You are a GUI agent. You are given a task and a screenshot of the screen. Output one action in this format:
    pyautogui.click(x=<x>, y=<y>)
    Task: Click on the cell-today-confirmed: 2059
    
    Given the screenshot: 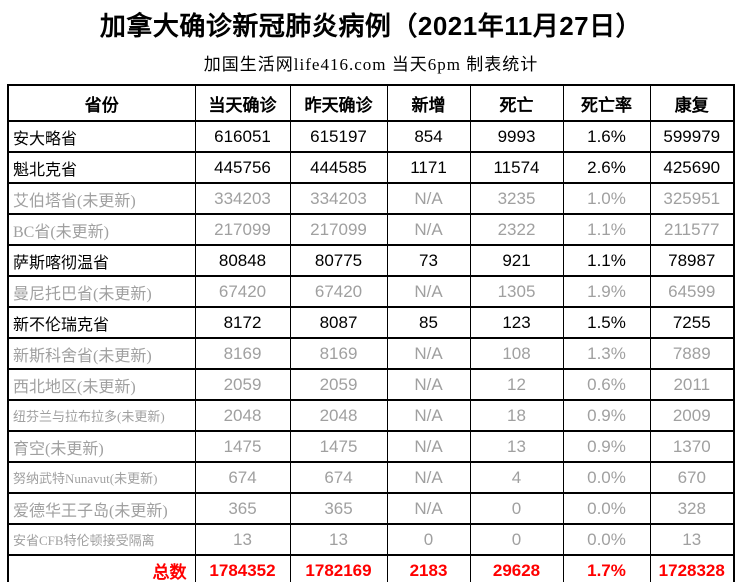 What is the action you would take?
    pyautogui.click(x=242, y=384)
    